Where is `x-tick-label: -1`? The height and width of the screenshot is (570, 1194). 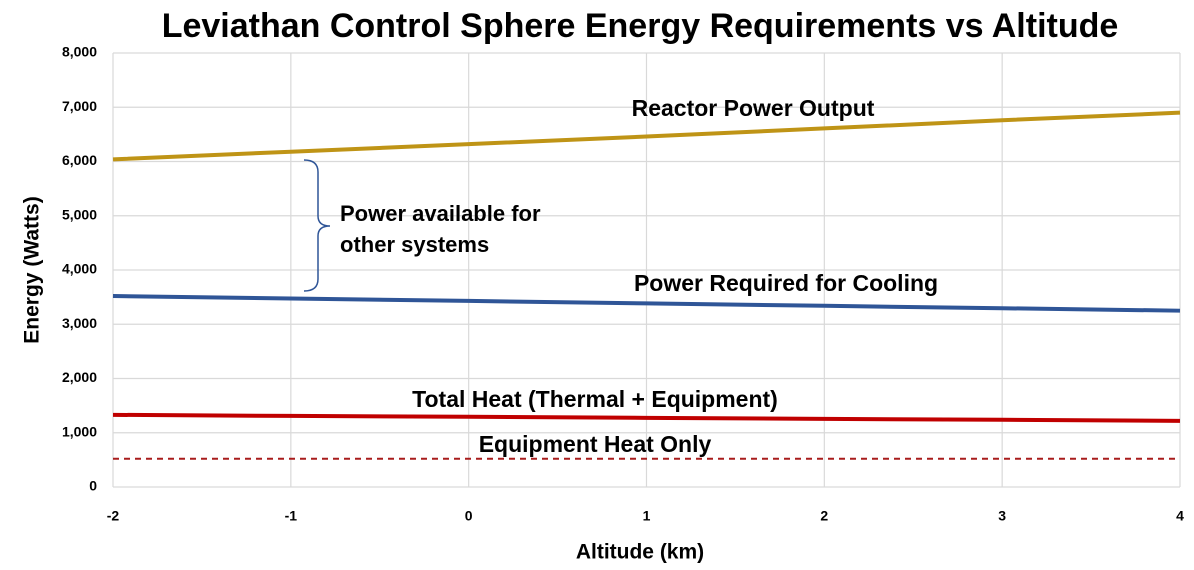
x-tick-label: -1 is located at coordinates (291, 516).